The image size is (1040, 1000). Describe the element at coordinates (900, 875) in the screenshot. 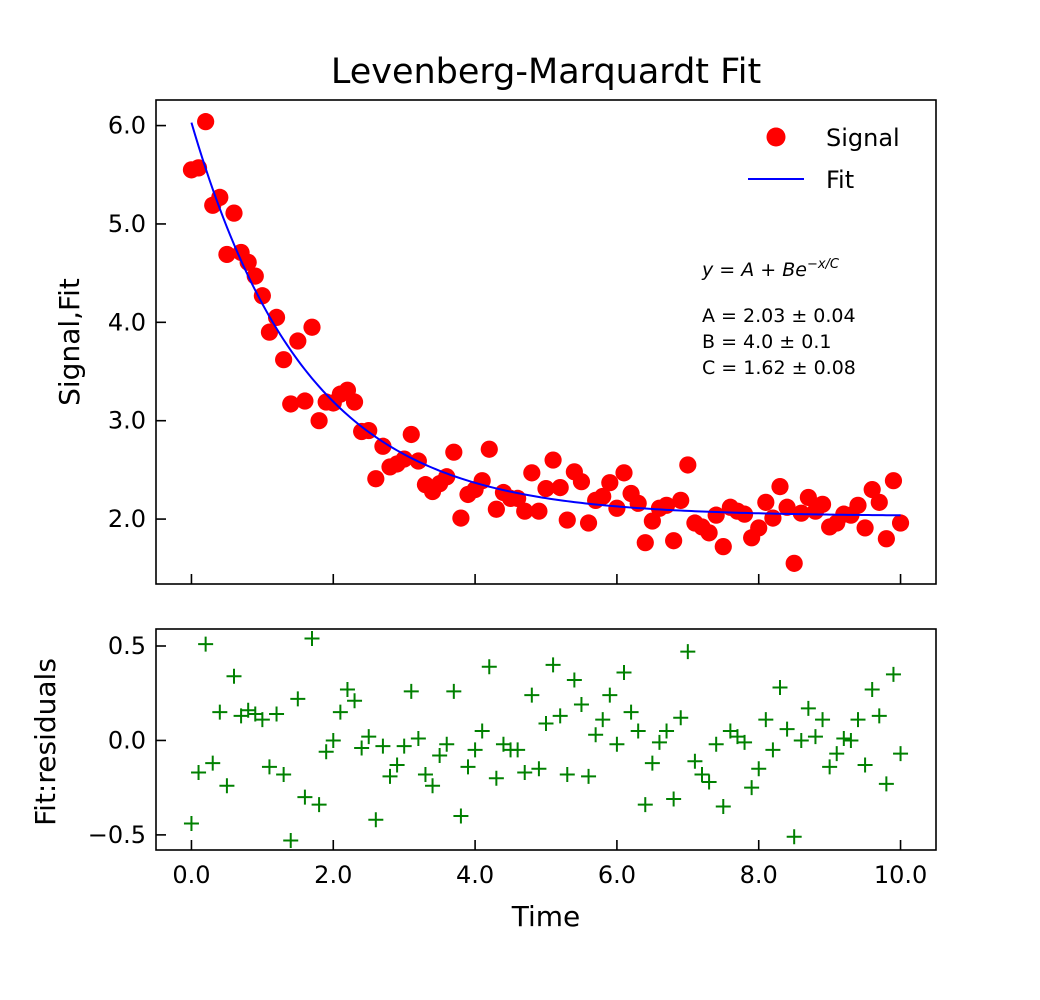

I see `x-tick-label: 10.0` at that location.